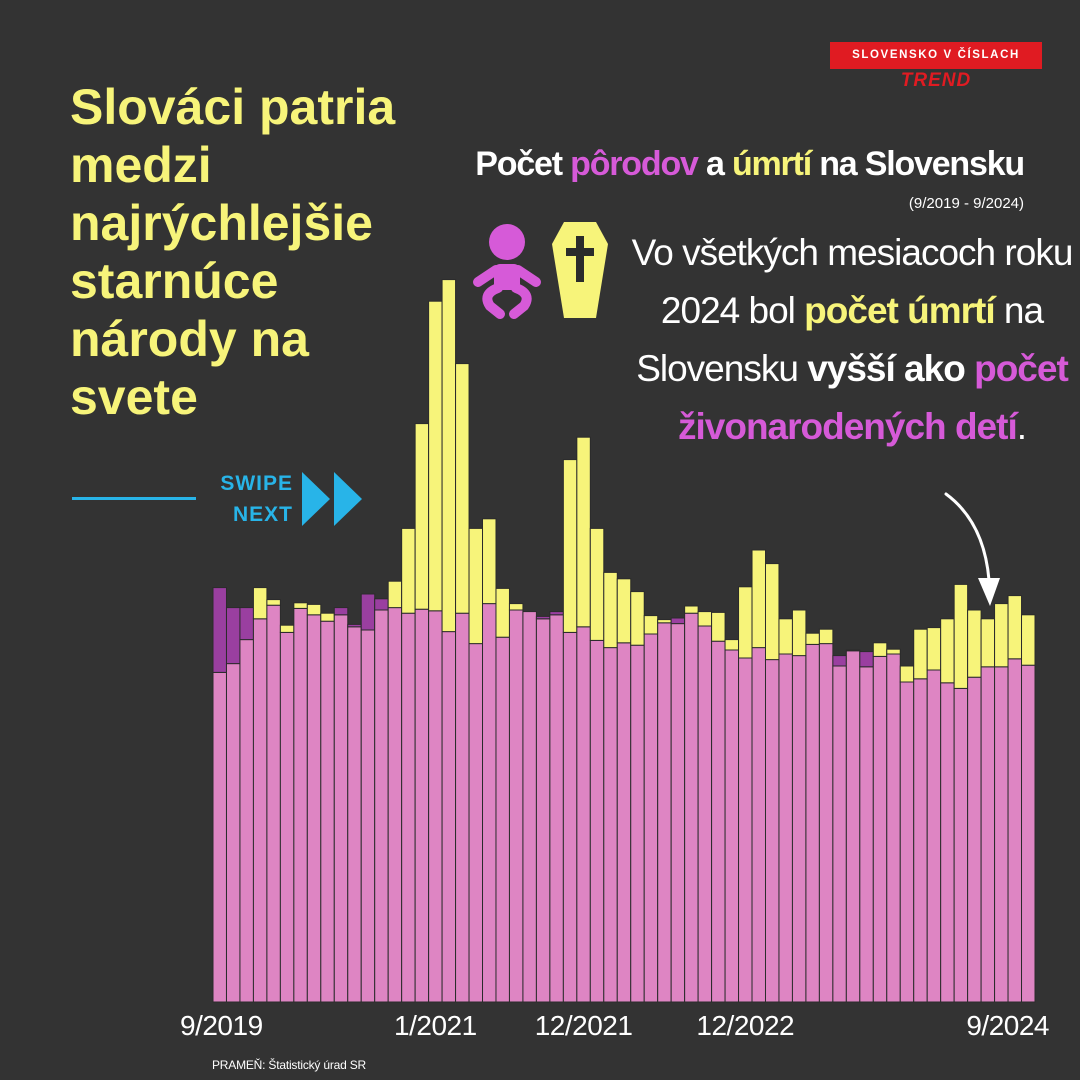 The width and height of the screenshot is (1080, 1080). Describe the element at coordinates (714, 164) in the screenshot. I see `title-part: a` at that location.